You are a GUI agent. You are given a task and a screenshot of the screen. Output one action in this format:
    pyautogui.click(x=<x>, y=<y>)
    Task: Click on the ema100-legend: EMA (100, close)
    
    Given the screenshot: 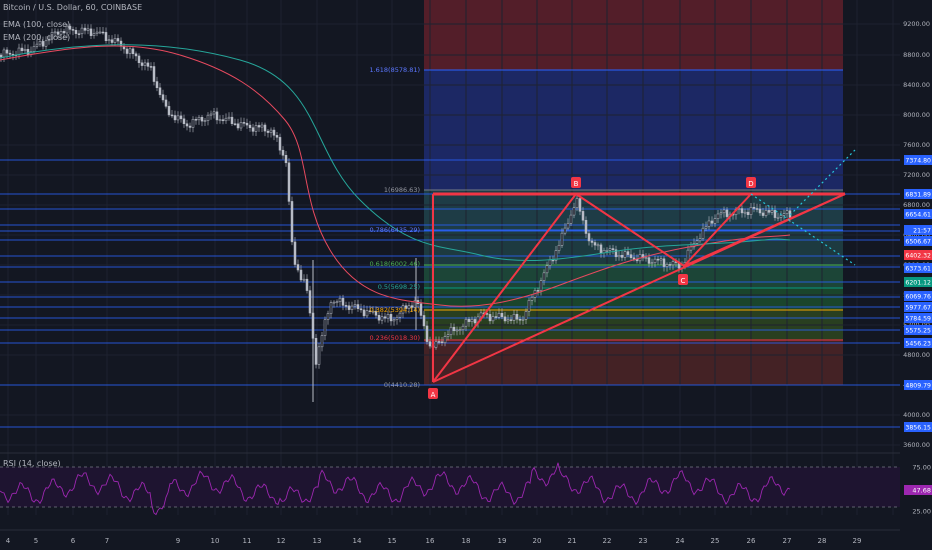 What is the action you would take?
    pyautogui.click(x=37, y=24)
    